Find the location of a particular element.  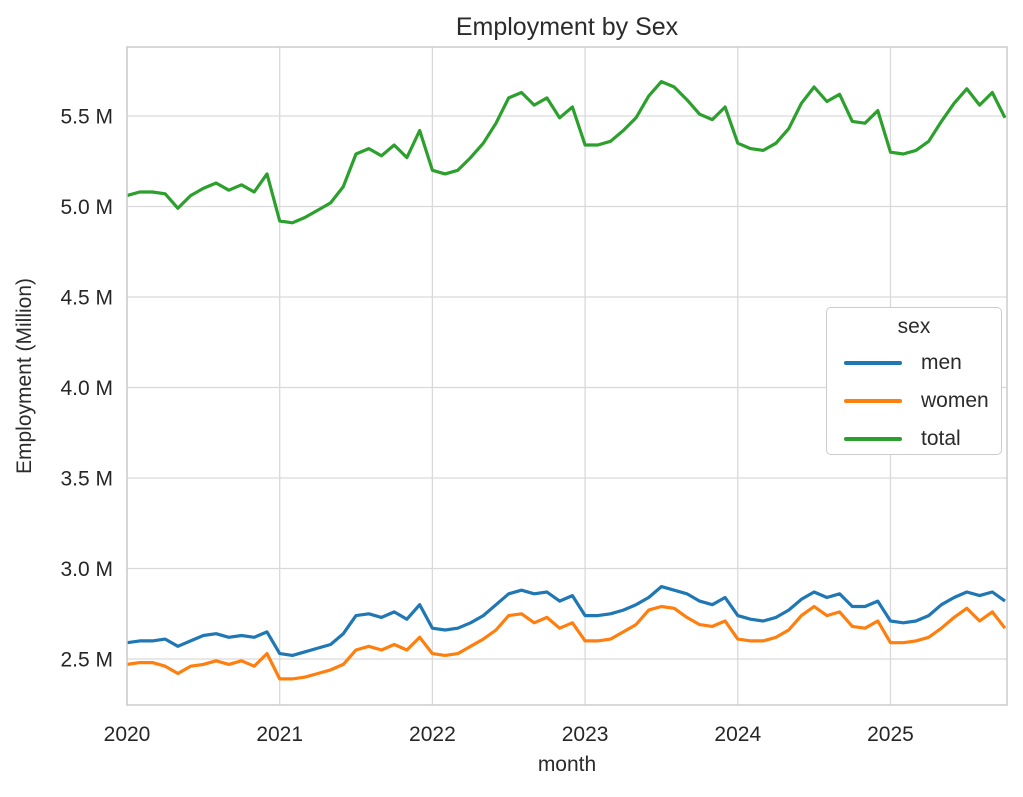

legend-swatch-total is located at coordinates (873, 439).